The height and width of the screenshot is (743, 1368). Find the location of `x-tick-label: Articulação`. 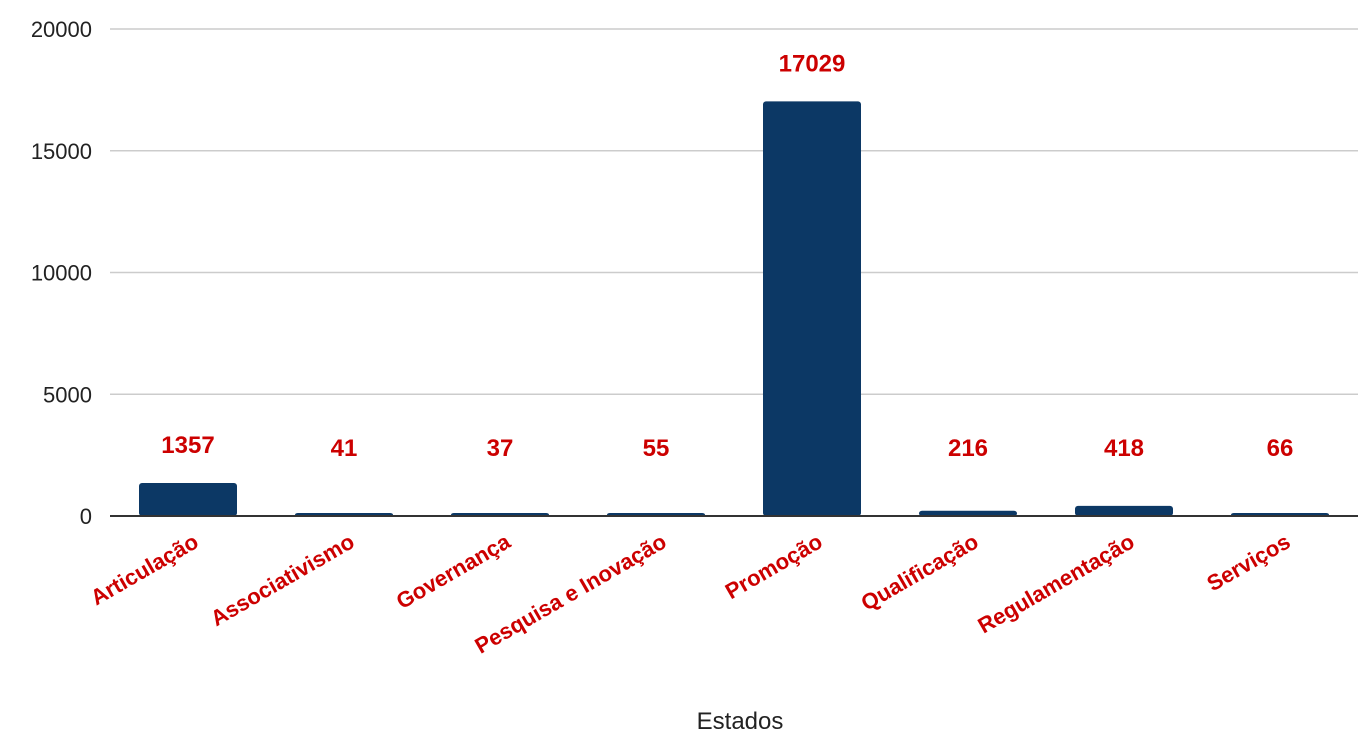

x-tick-label: Articulação is located at coordinates (144, 570).